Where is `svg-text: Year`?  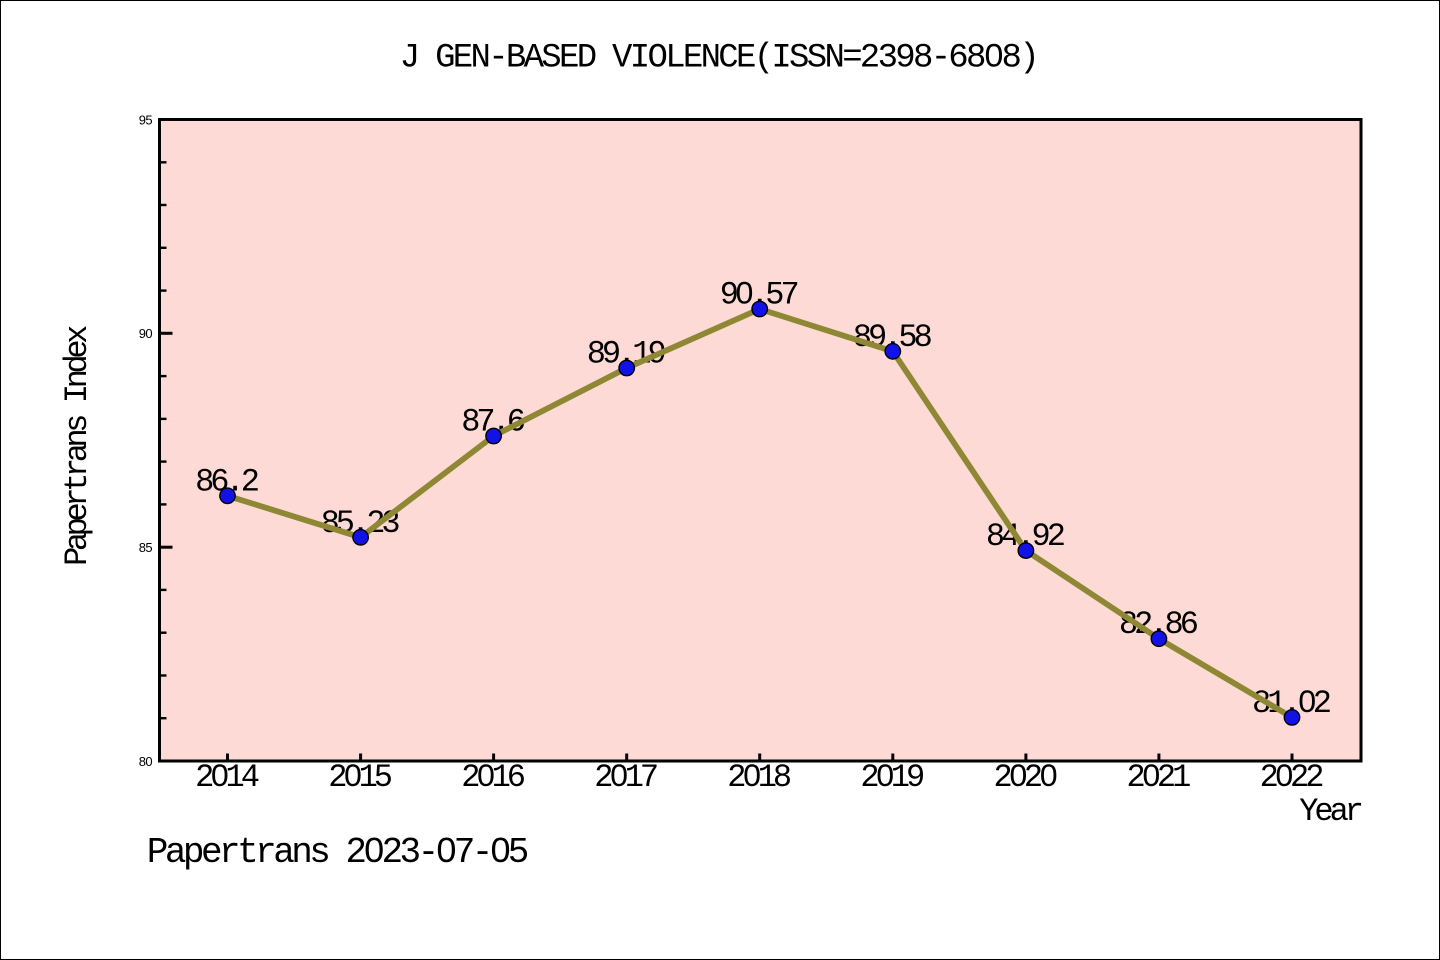
svg-text: Year is located at coordinates (1330, 811).